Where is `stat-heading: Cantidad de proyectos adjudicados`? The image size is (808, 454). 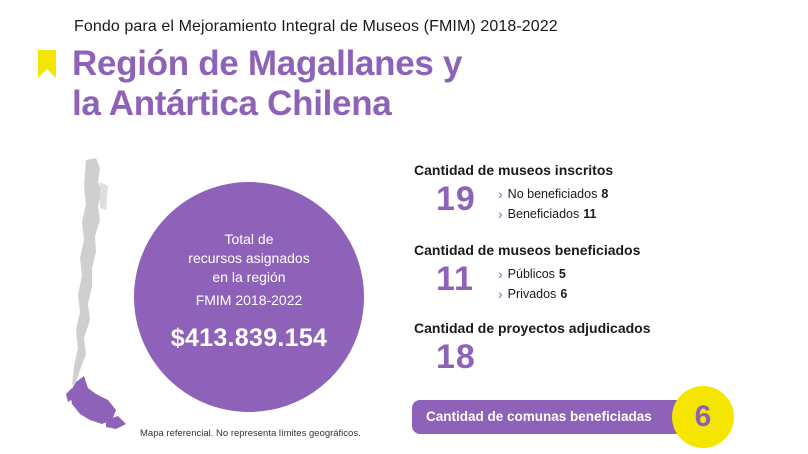 stat-heading: Cantidad de proyectos adjudicados is located at coordinates (532, 328).